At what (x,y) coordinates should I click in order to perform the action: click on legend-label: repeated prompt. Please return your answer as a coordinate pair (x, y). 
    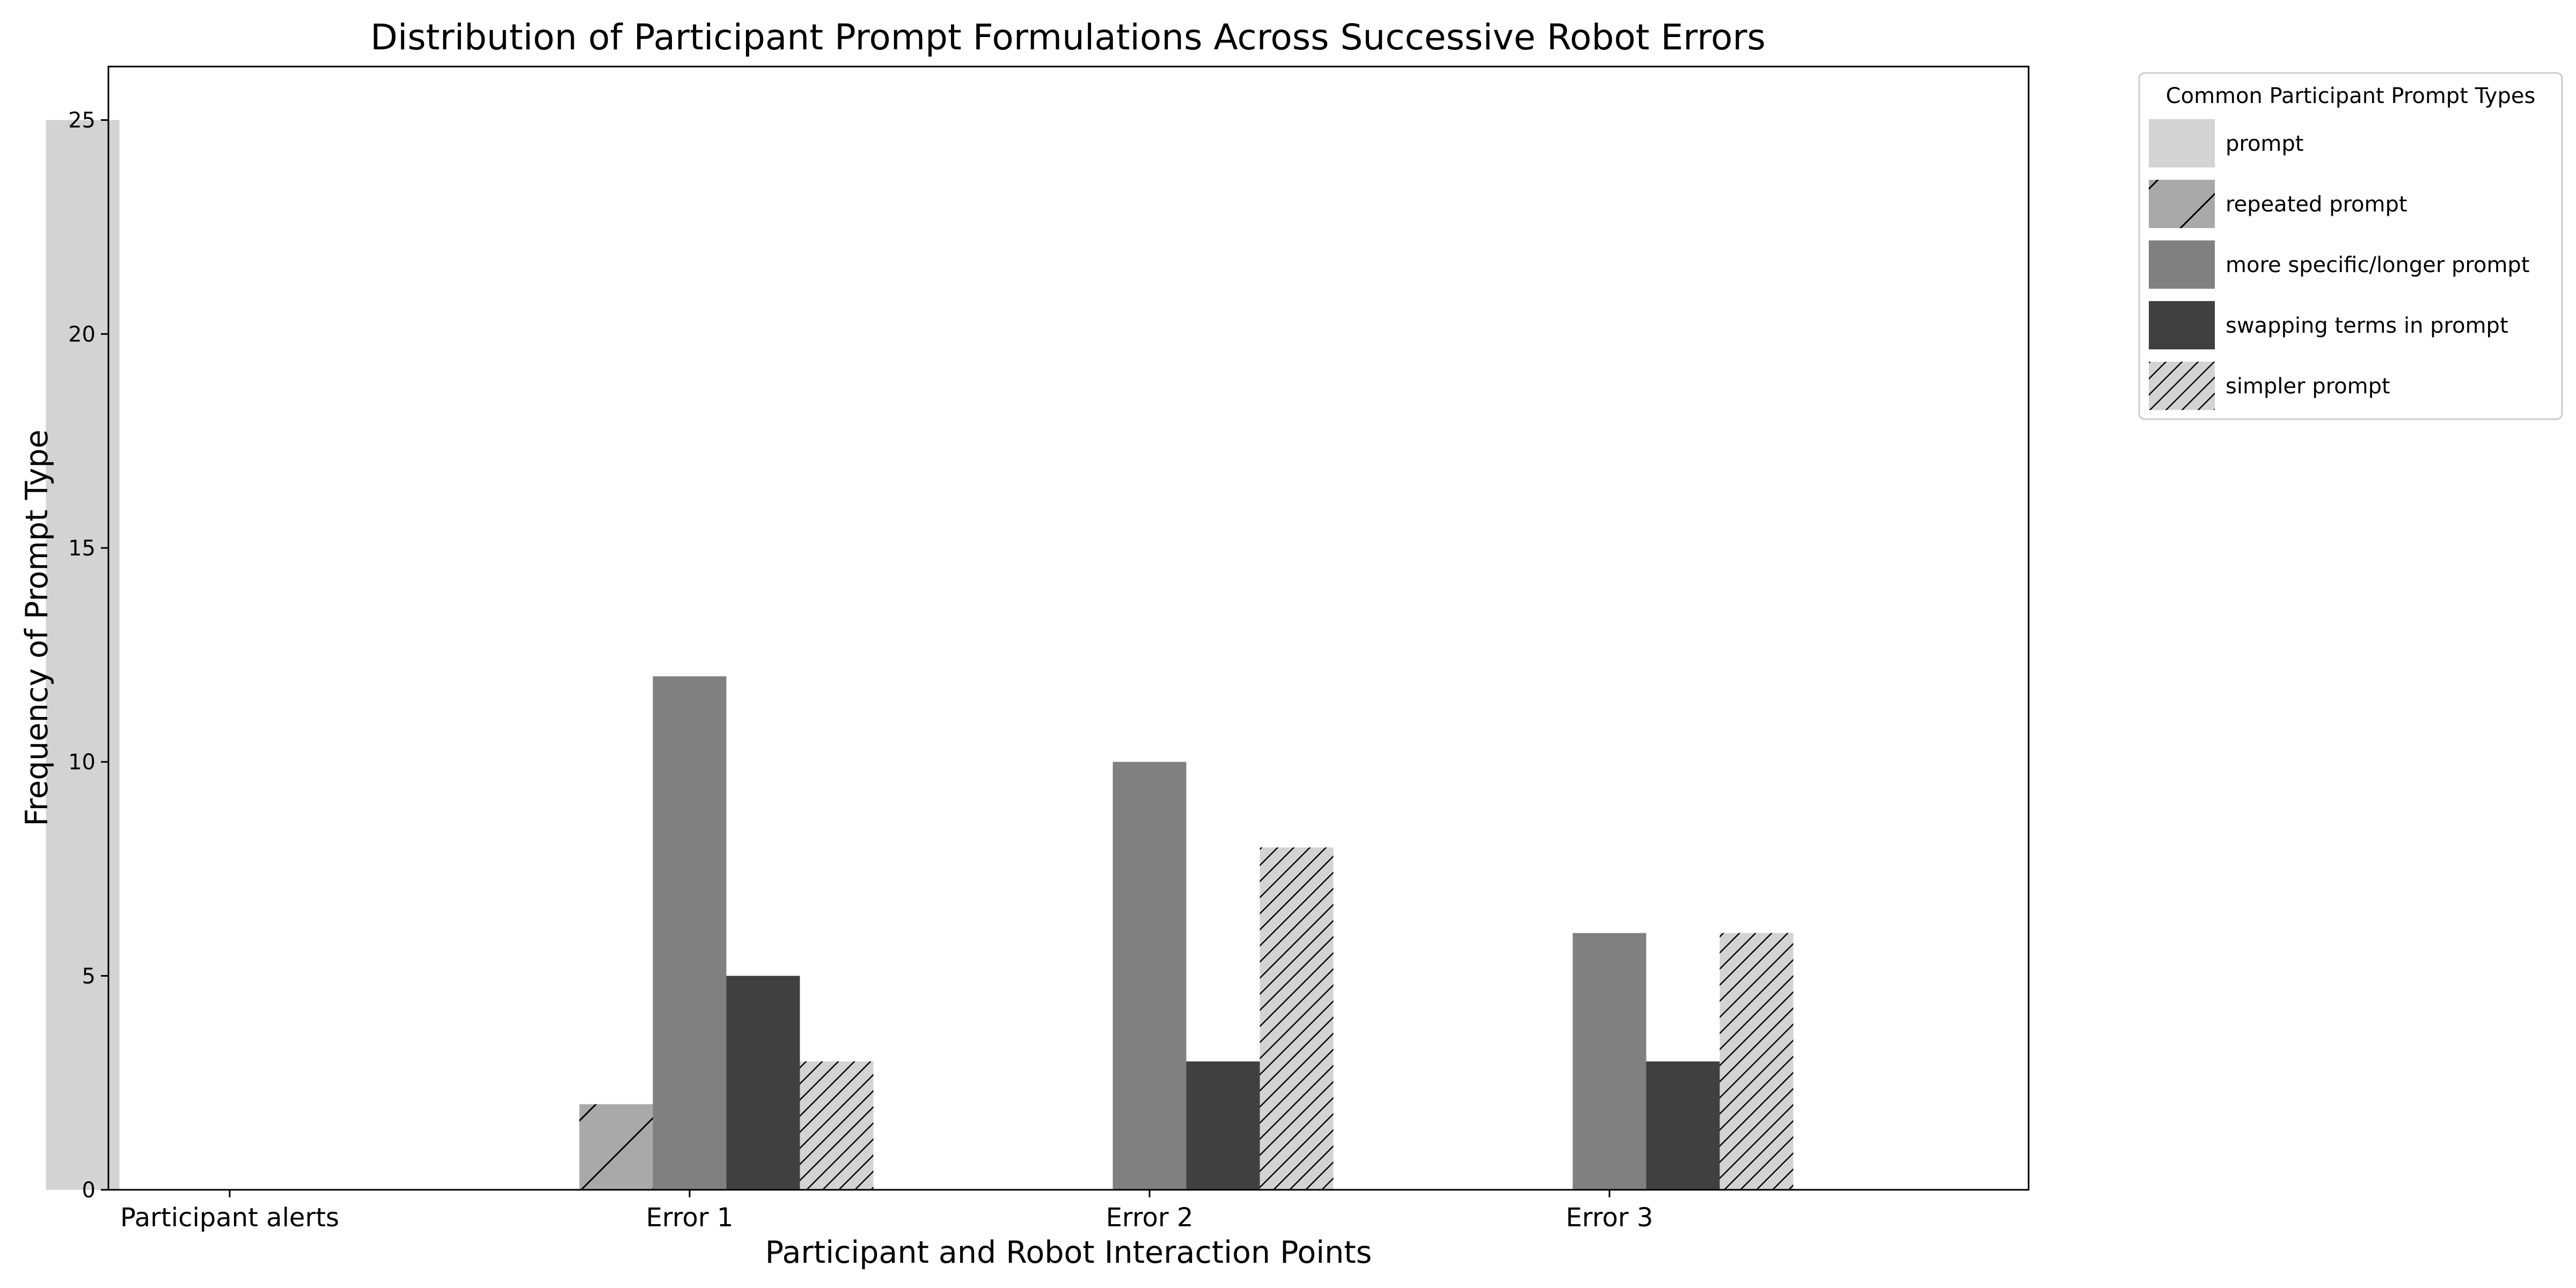
    Looking at the image, I should click on (2316, 204).